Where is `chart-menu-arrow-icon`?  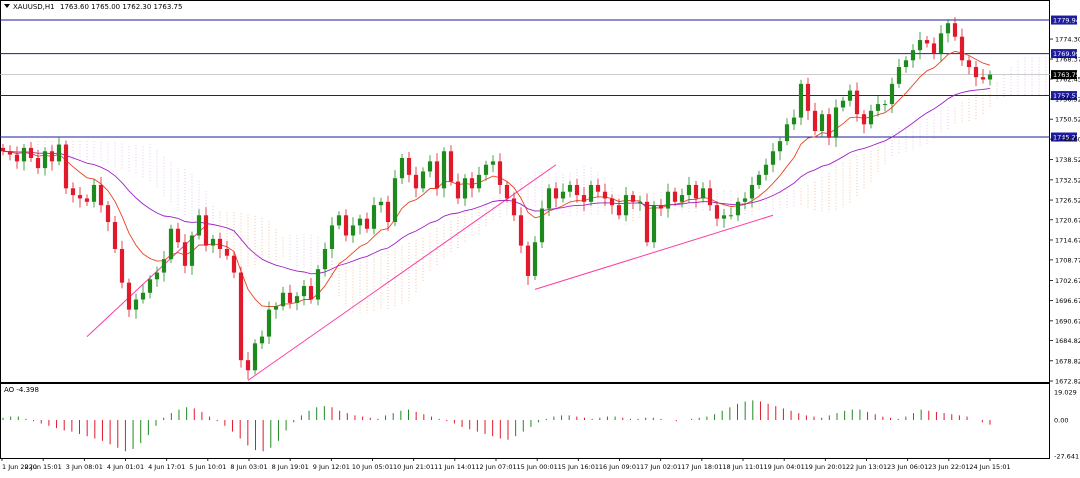 chart-menu-arrow-icon is located at coordinates (7, 6).